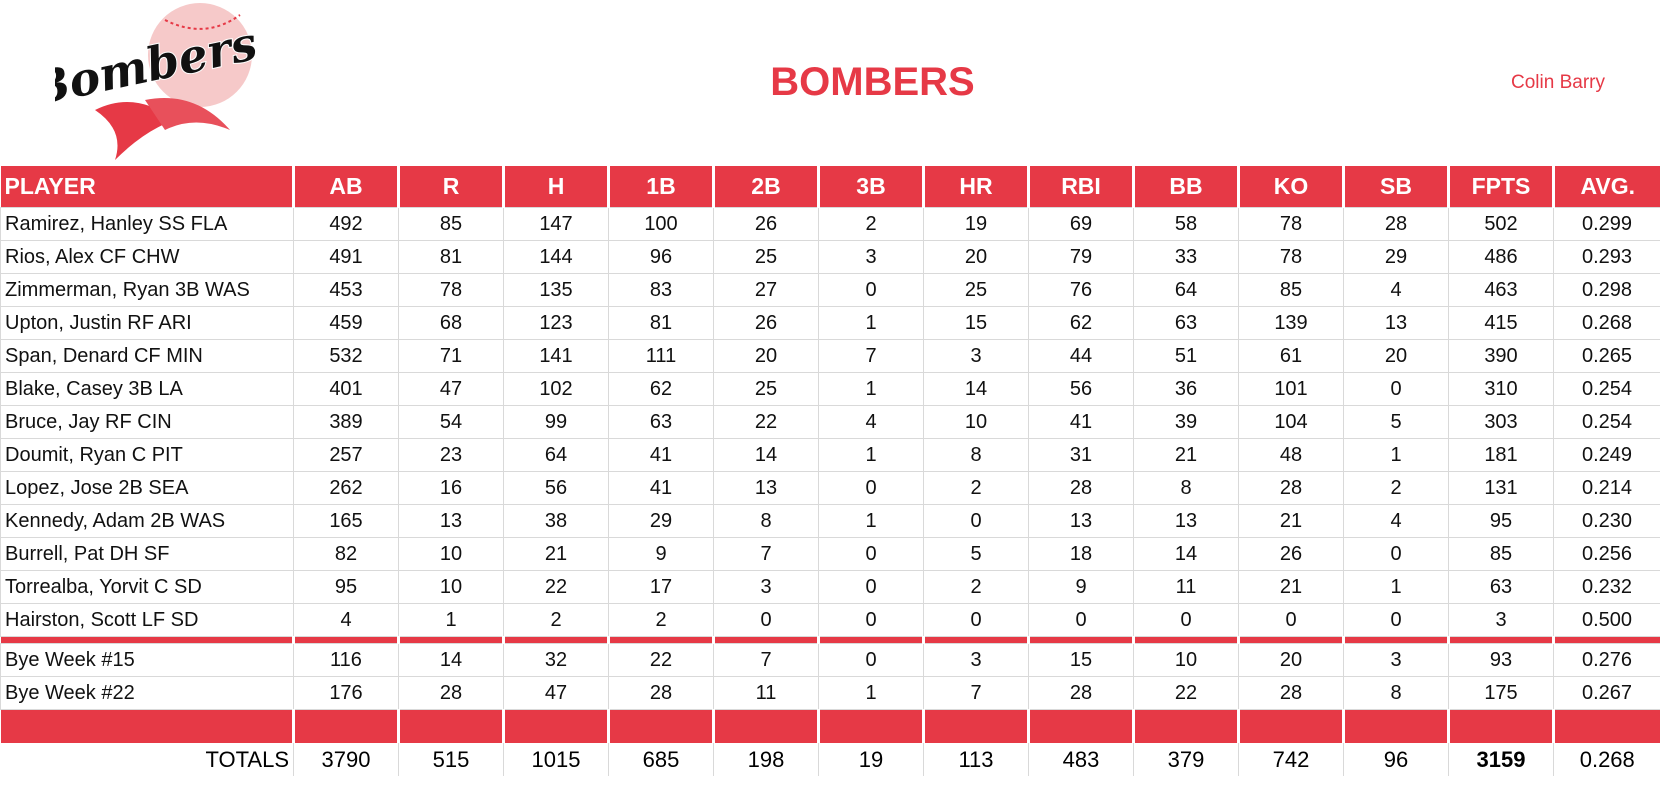 Image resolution: width=1660 pixels, height=810 pixels. What do you see at coordinates (1186, 323) in the screenshot?
I see `stat-cell: 63` at bounding box center [1186, 323].